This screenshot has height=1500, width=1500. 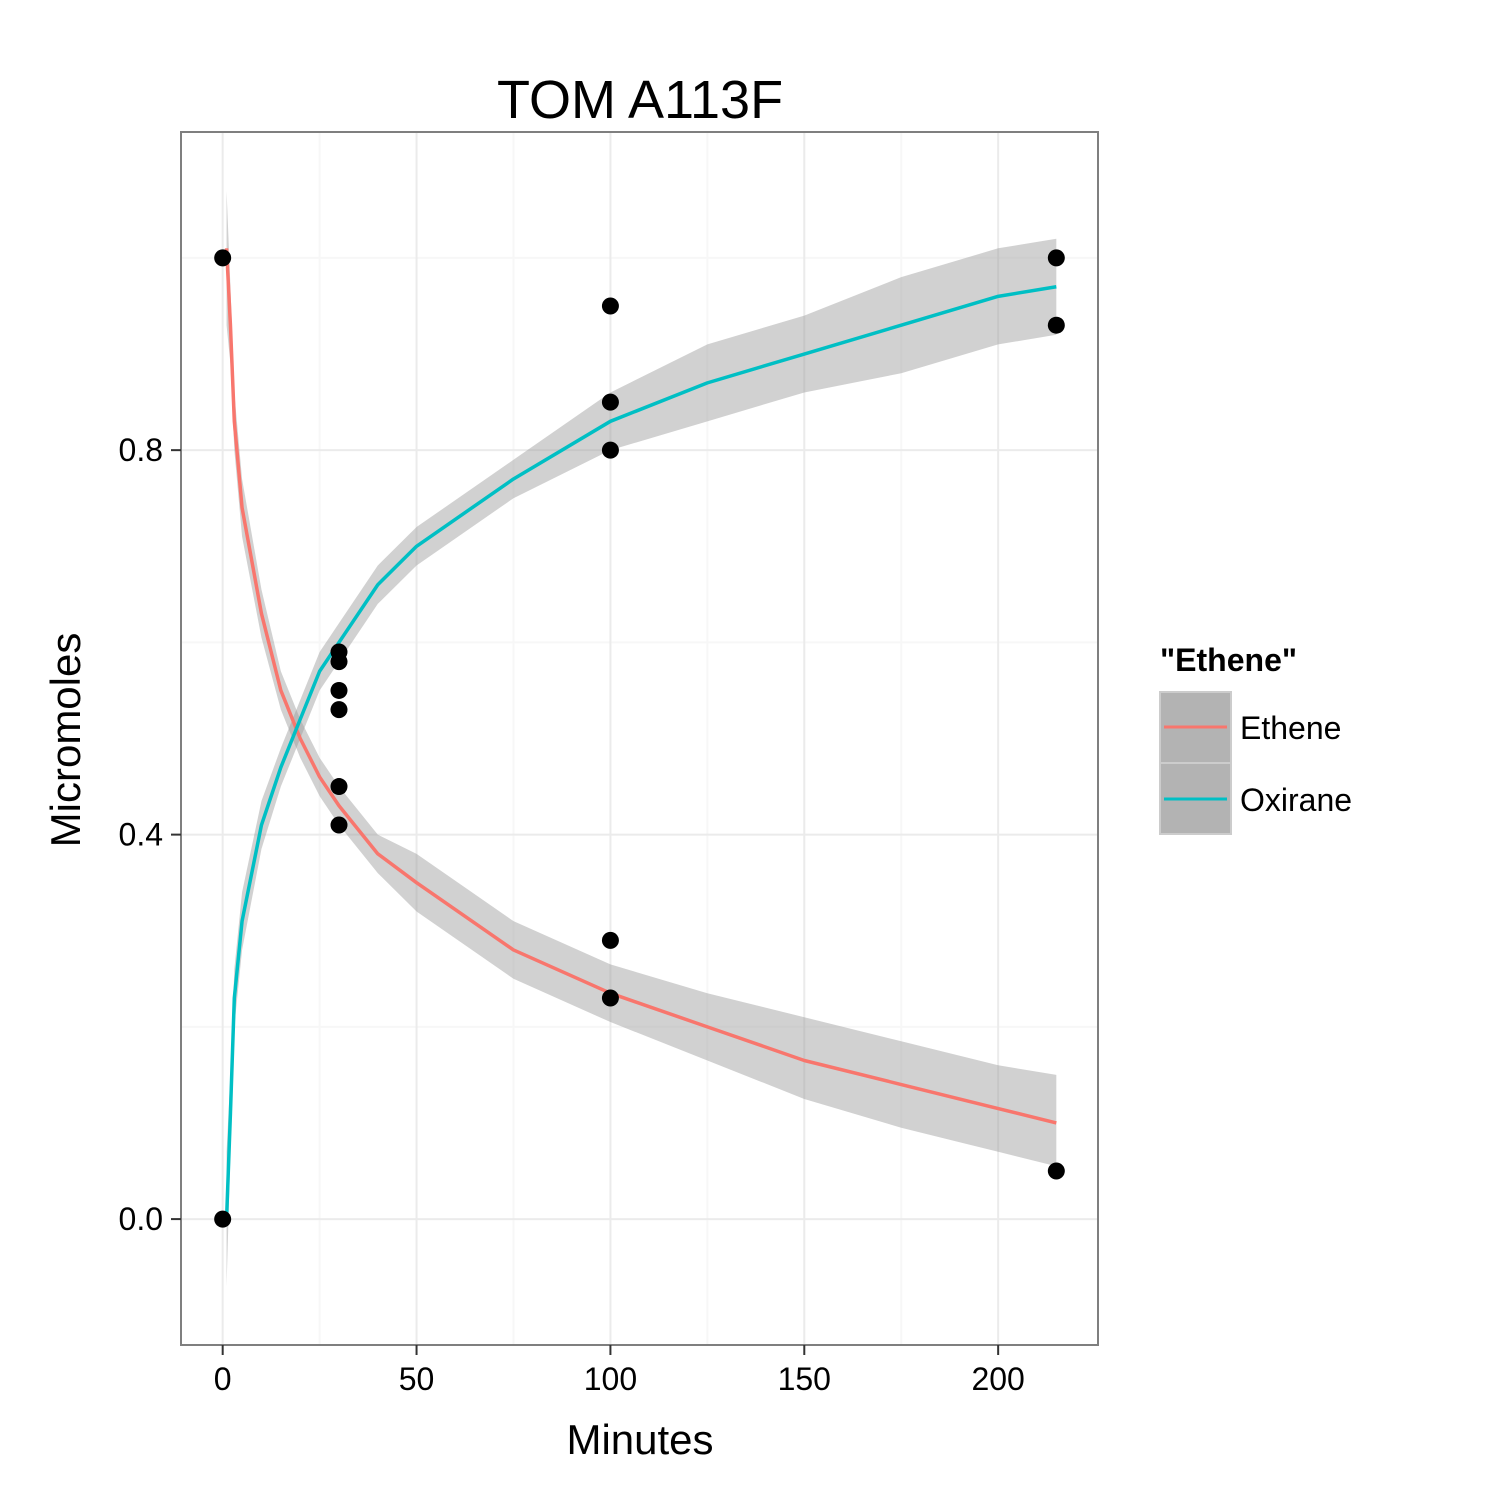 What do you see at coordinates (223, 1379) in the screenshot?
I see `x-tick-label: 0` at bounding box center [223, 1379].